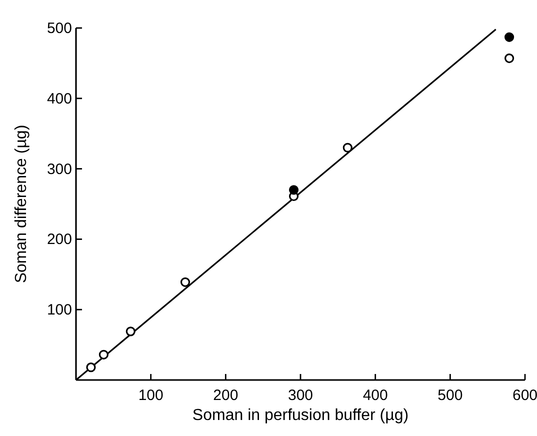 This screenshot has height=436, width=537. I want to click on y-tick-label: 300, so click(59, 169).